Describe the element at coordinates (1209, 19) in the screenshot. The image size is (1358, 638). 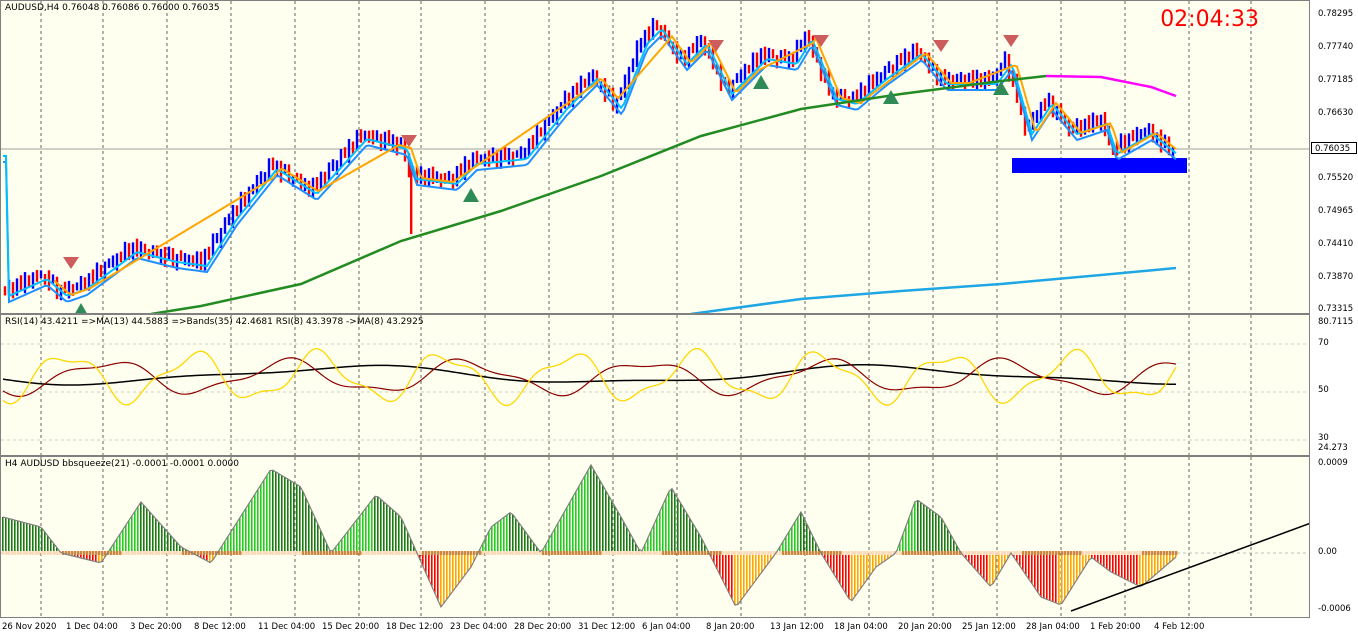
I see `candle-countdown-clock: 02:04:33` at that location.